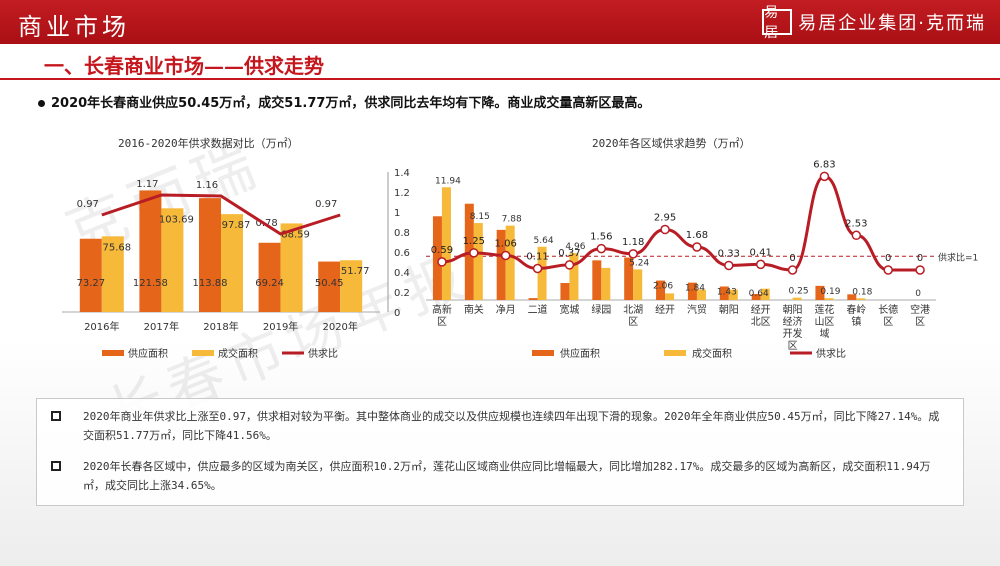 This screenshot has width=1000, height=566. What do you see at coordinates (442, 250) in the screenshot?
I see `ratio-data-label: 0.59` at bounding box center [442, 250].